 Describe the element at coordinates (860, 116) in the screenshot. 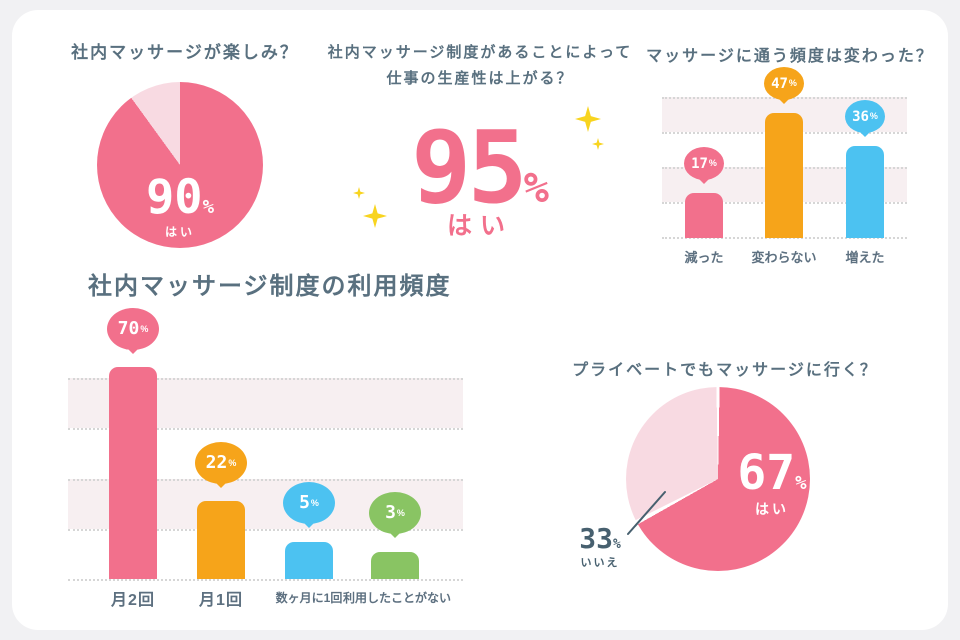

I see `bubble-value: 36` at that location.